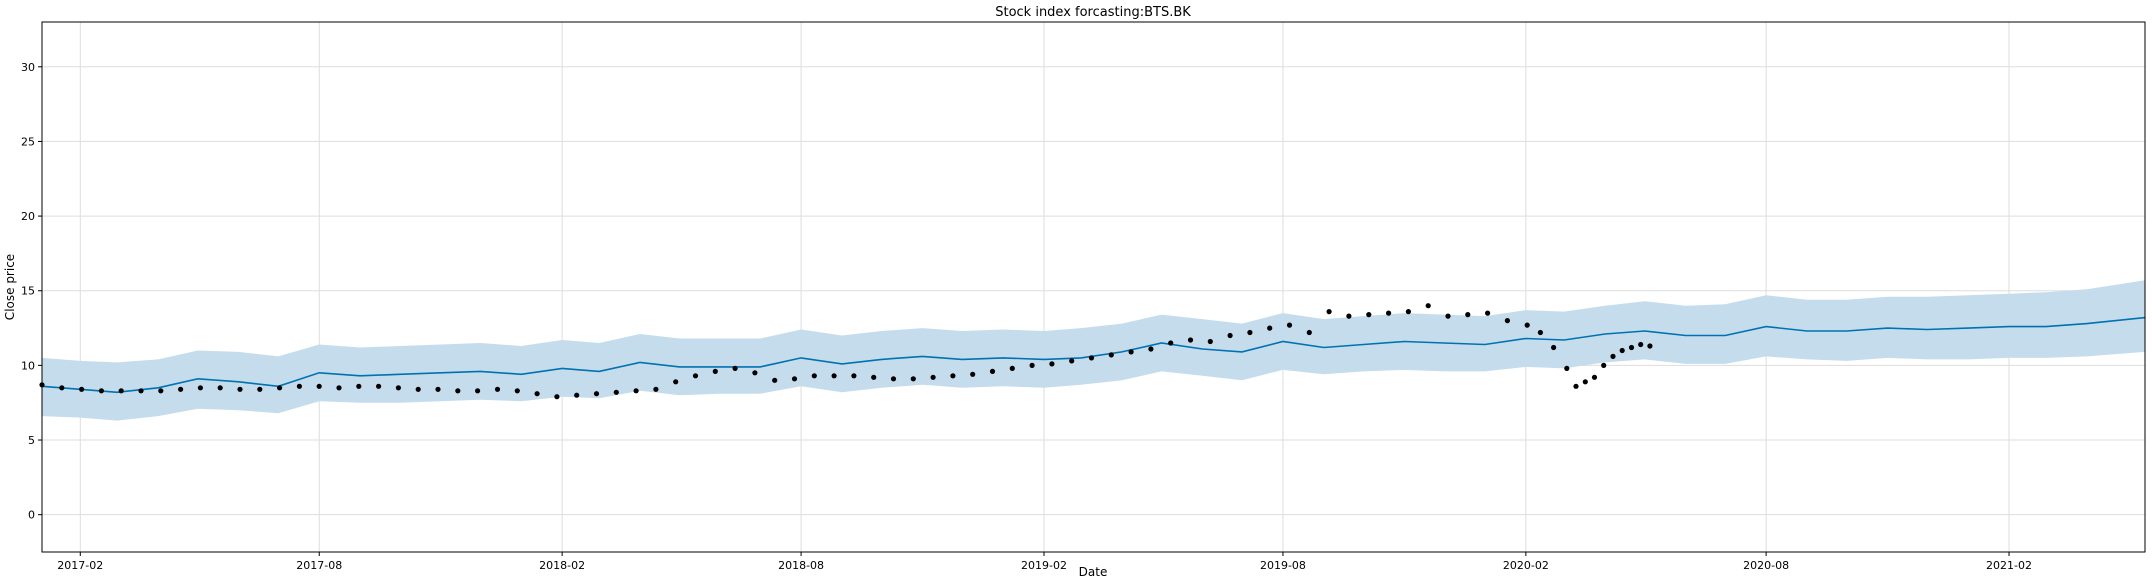 This screenshot has width=2152, height=584. What do you see at coordinates (2009, 565) in the screenshot?
I see `x-tick-label: 2021-02` at bounding box center [2009, 565].